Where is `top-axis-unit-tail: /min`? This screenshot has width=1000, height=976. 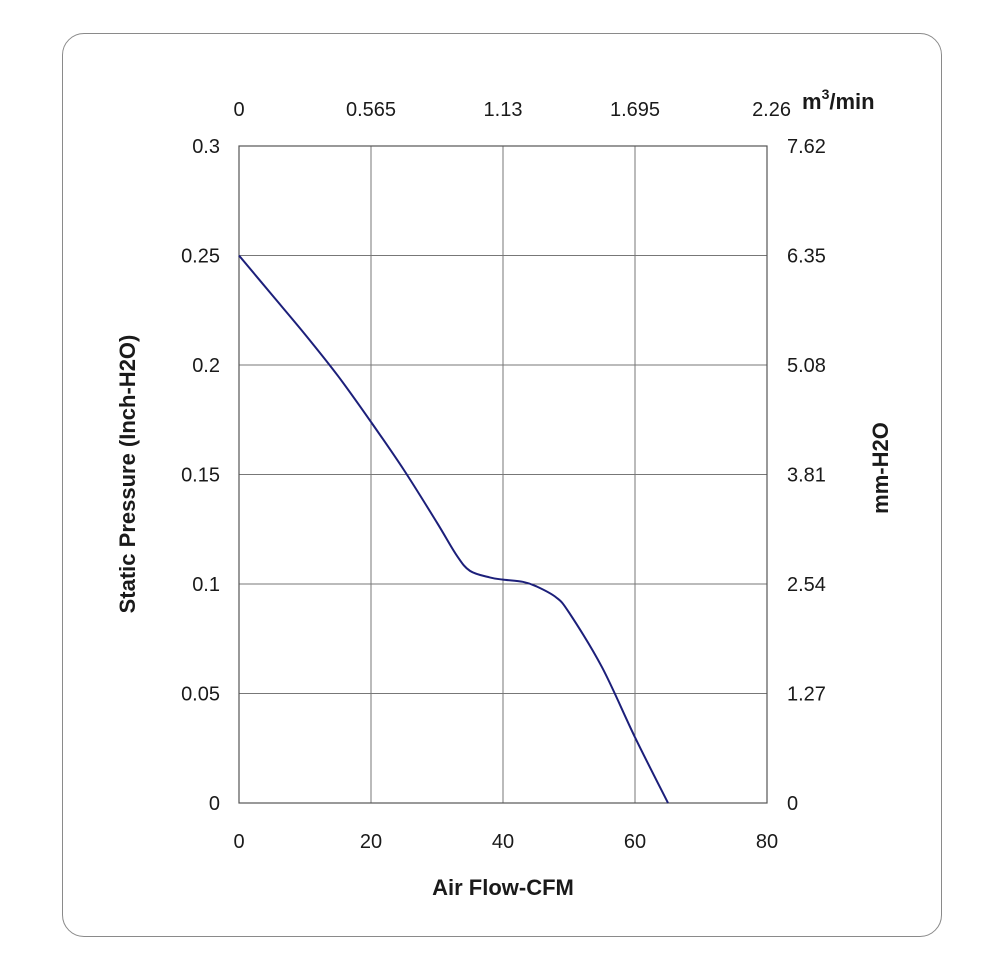
top-axis-unit-tail: /min is located at coordinates (851, 101).